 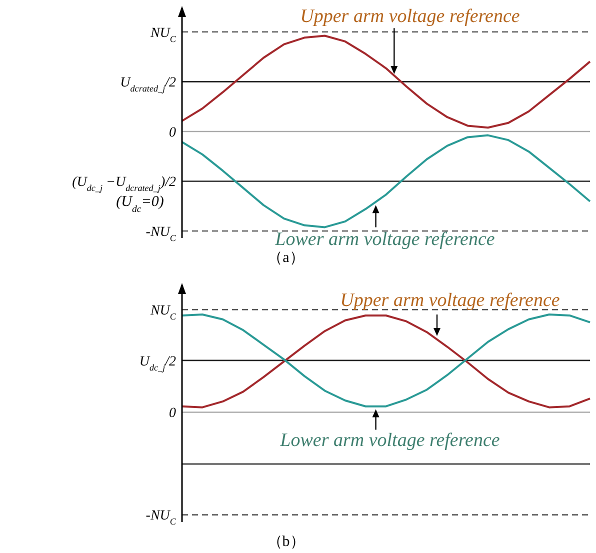 What do you see at coordinates (140, 204) in the screenshot?
I see `text: (U$_{dc}$=0)` at bounding box center [140, 204].